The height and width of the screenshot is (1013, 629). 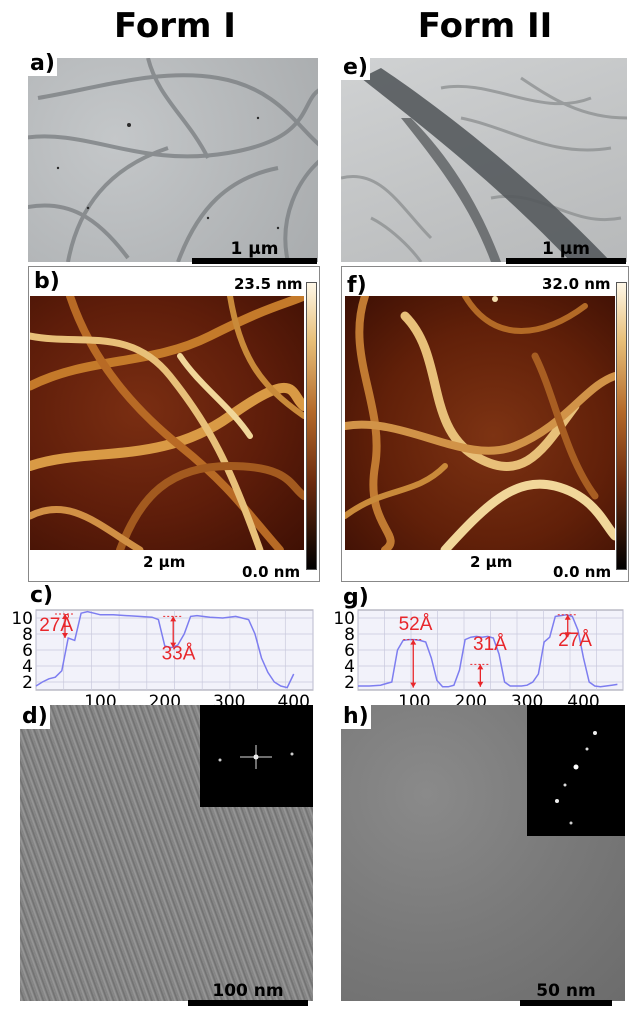 What do you see at coordinates (485, 26) in the screenshot?
I see `title-form-2: Form II` at bounding box center [485, 26].